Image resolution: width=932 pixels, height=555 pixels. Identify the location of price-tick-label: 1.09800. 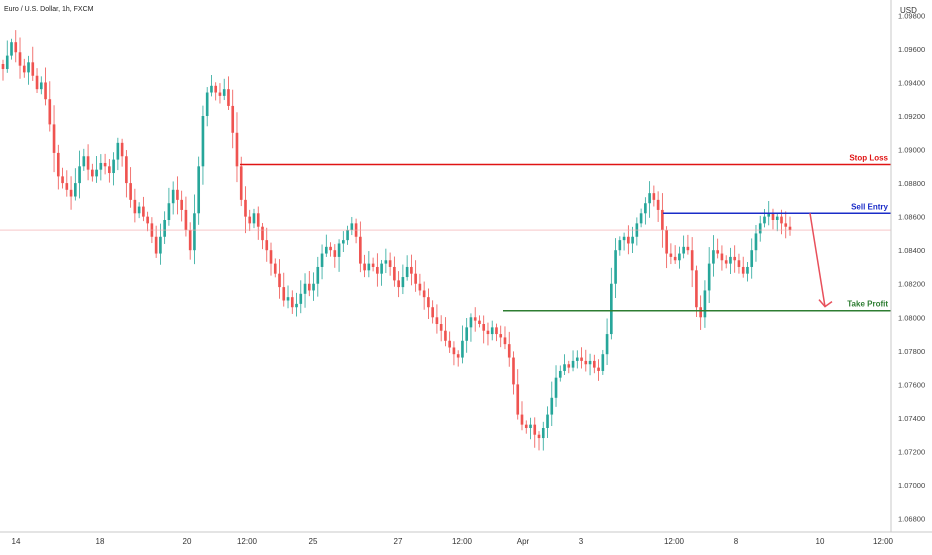
(911, 15).